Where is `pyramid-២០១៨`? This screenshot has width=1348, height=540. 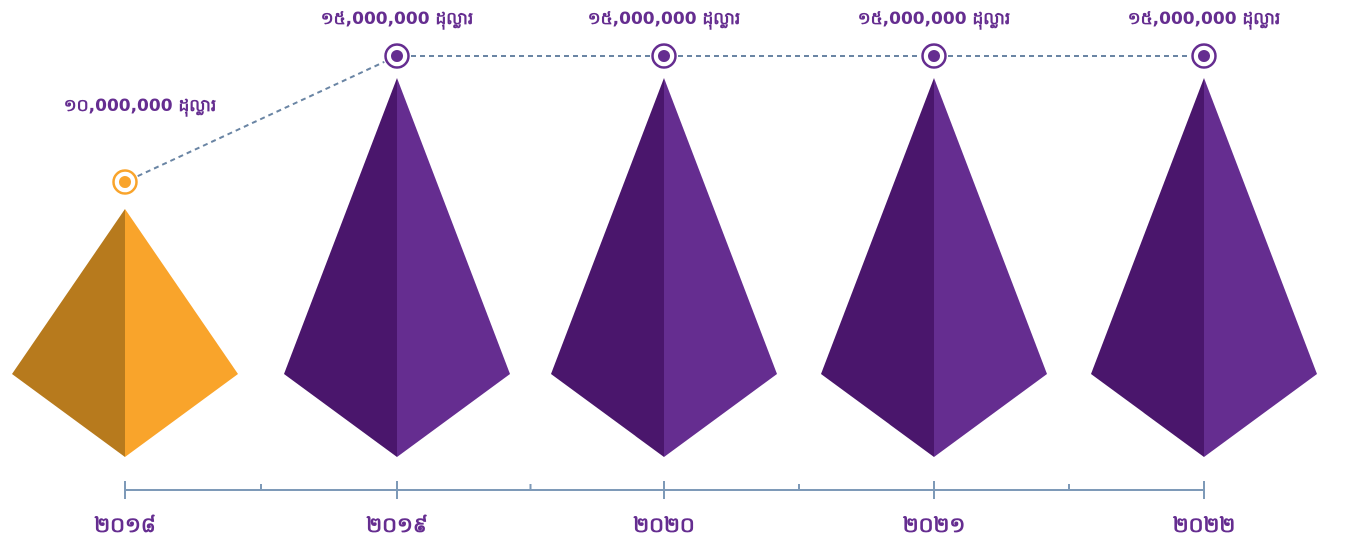
pyramid-២០១៨ is located at coordinates (125, 333).